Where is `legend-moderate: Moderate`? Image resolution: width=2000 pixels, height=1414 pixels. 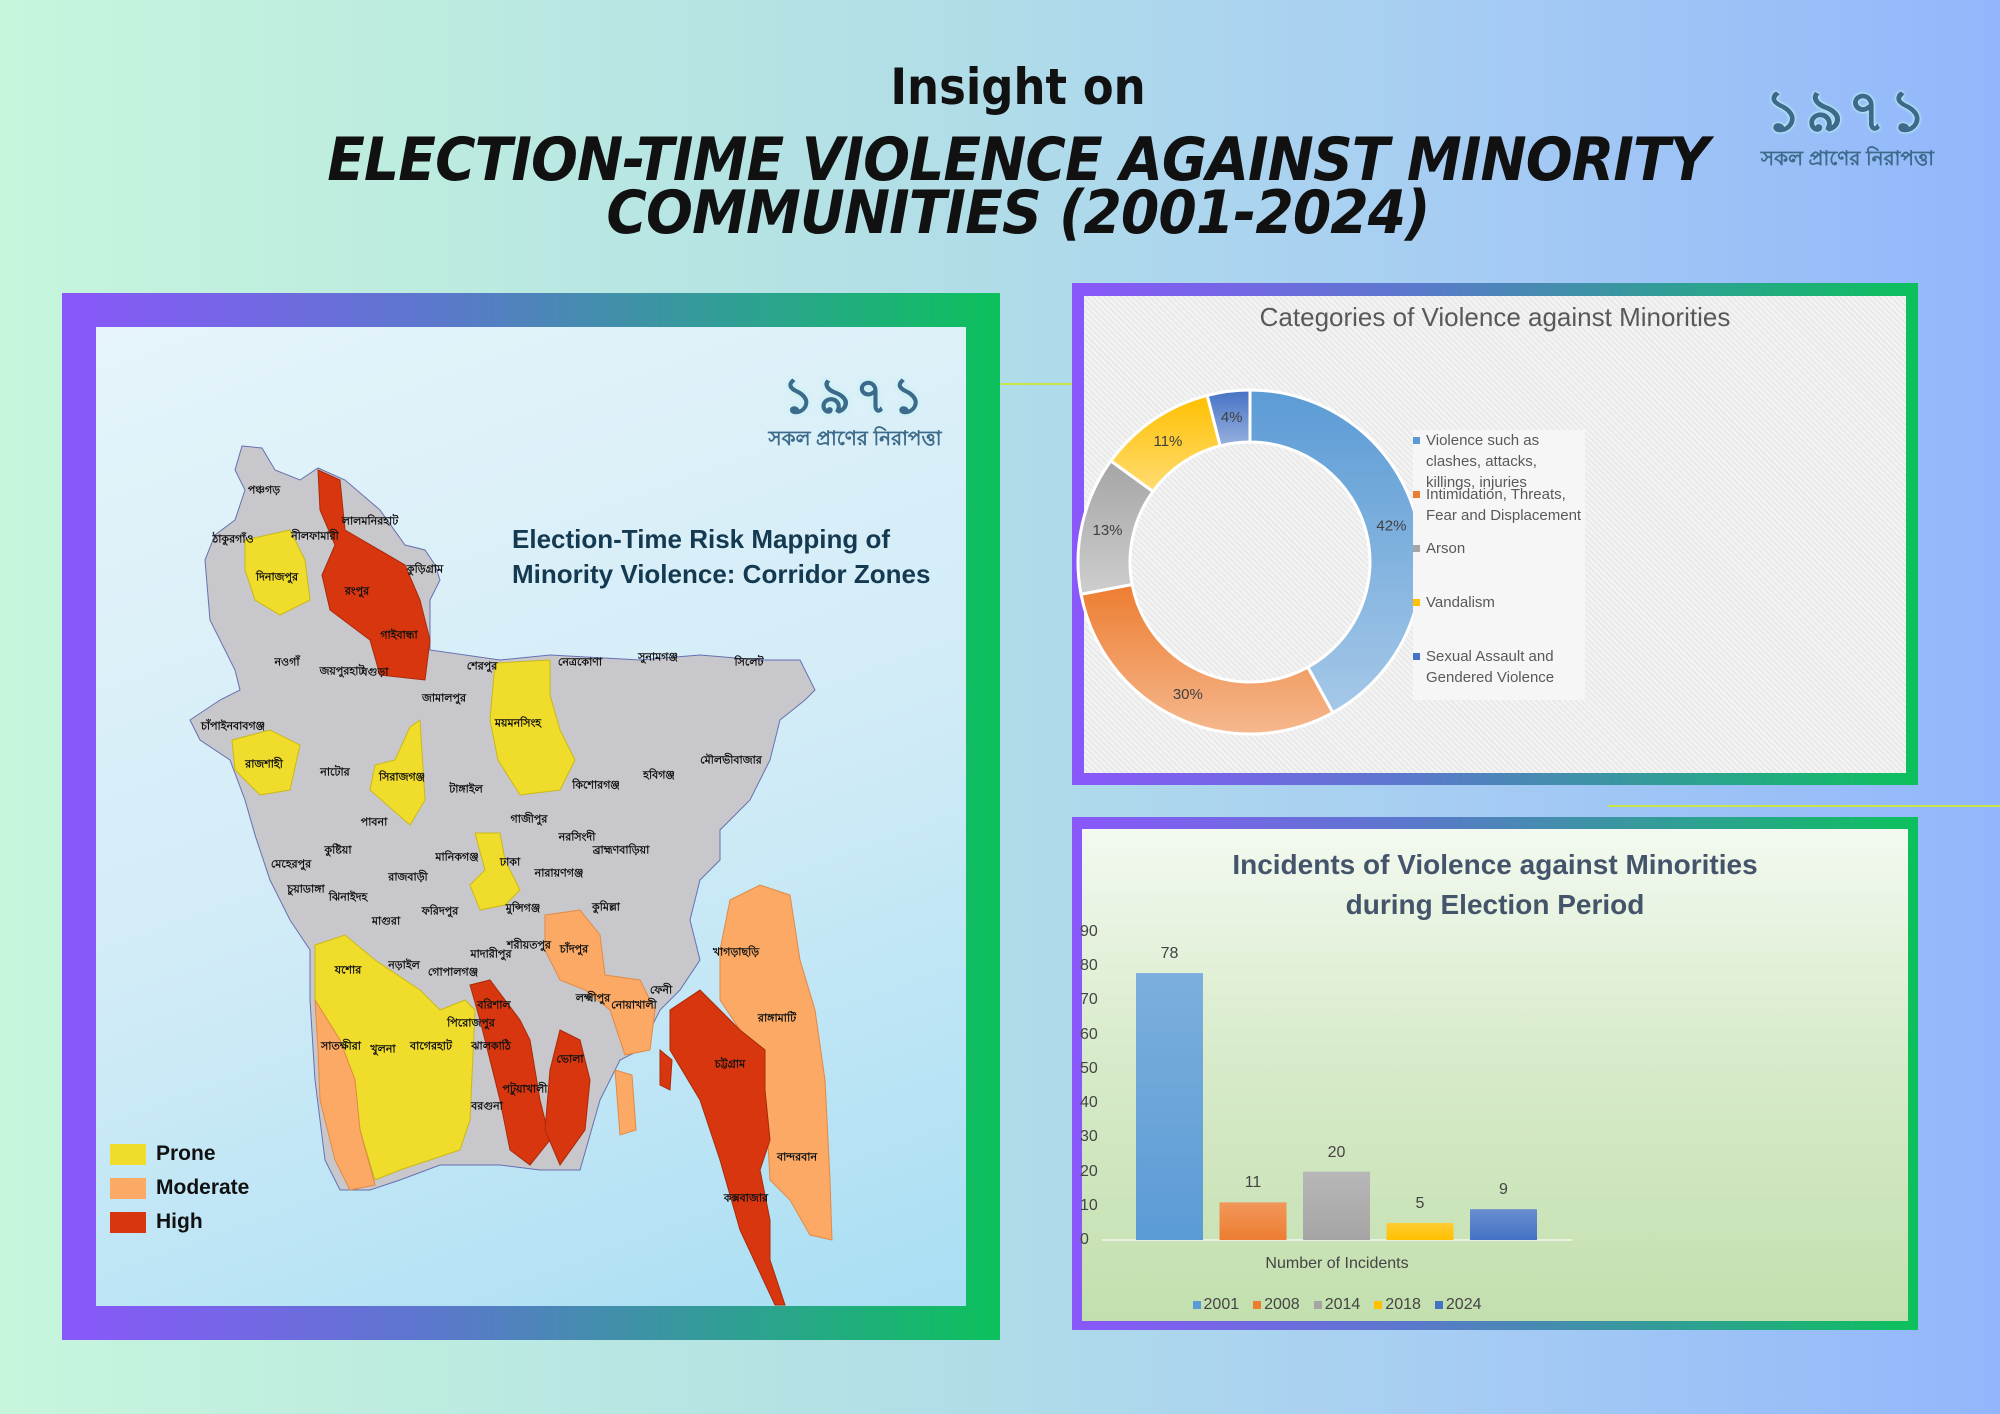
legend-moderate: Moderate is located at coordinates (179, 1188).